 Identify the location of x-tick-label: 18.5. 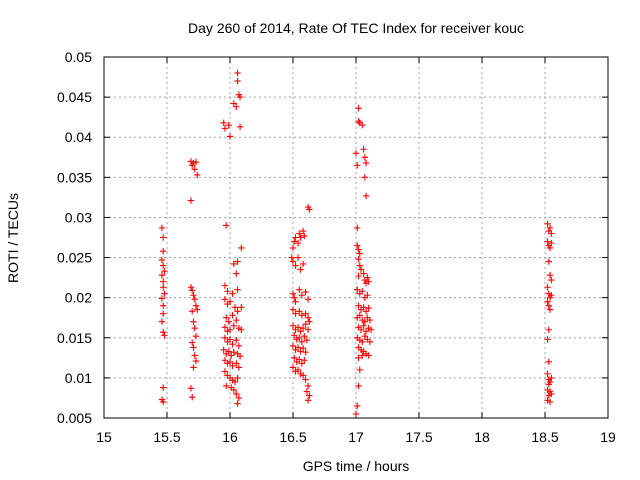
(544, 437).